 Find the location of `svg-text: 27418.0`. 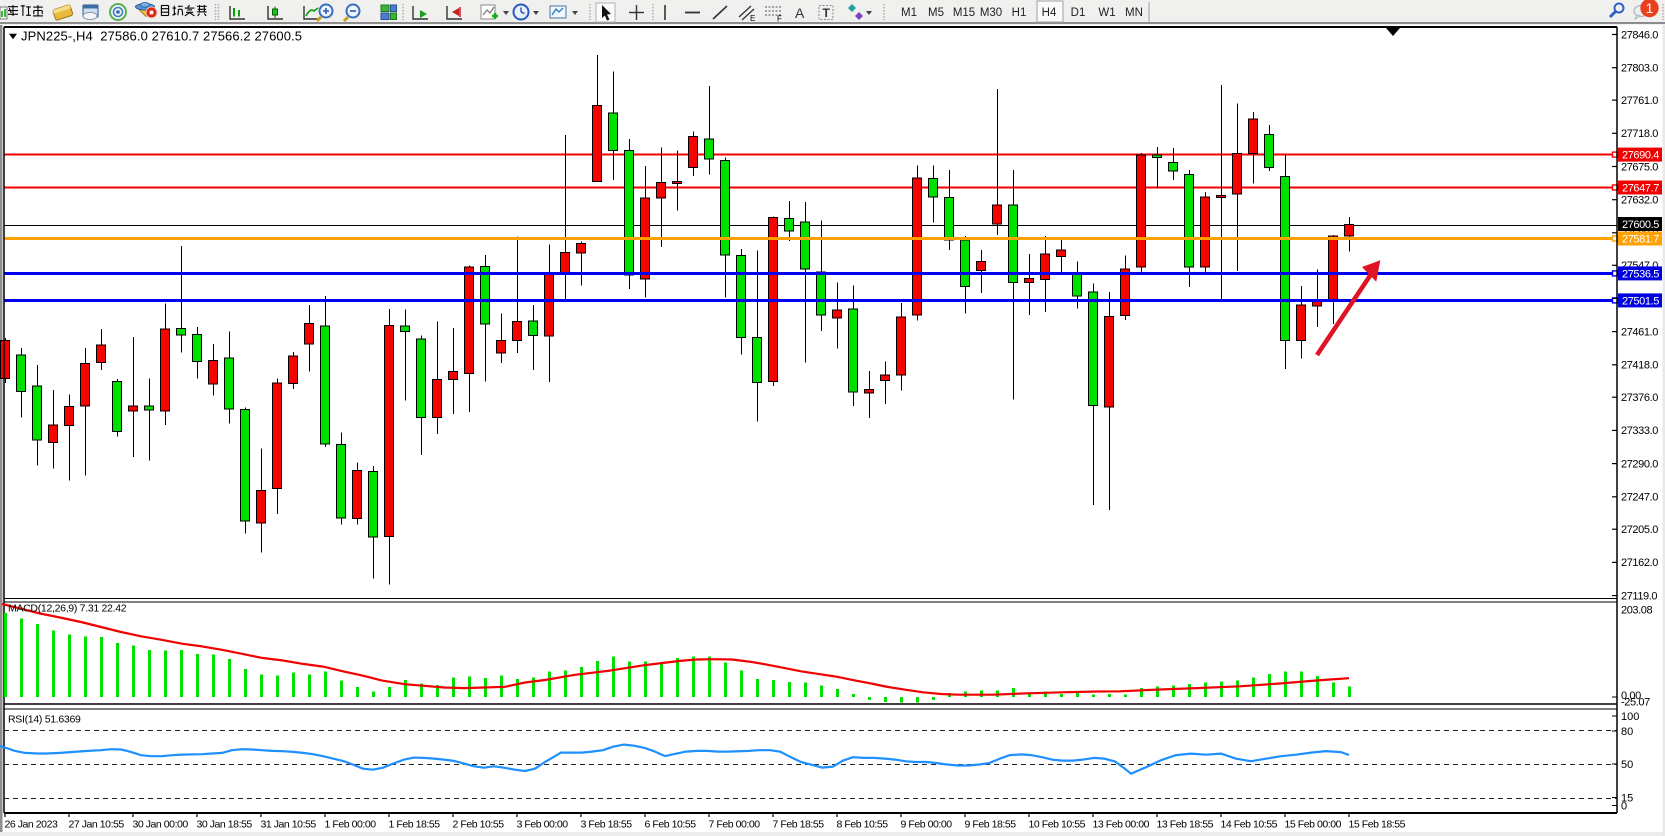

svg-text: 27418.0 is located at coordinates (1639, 366).